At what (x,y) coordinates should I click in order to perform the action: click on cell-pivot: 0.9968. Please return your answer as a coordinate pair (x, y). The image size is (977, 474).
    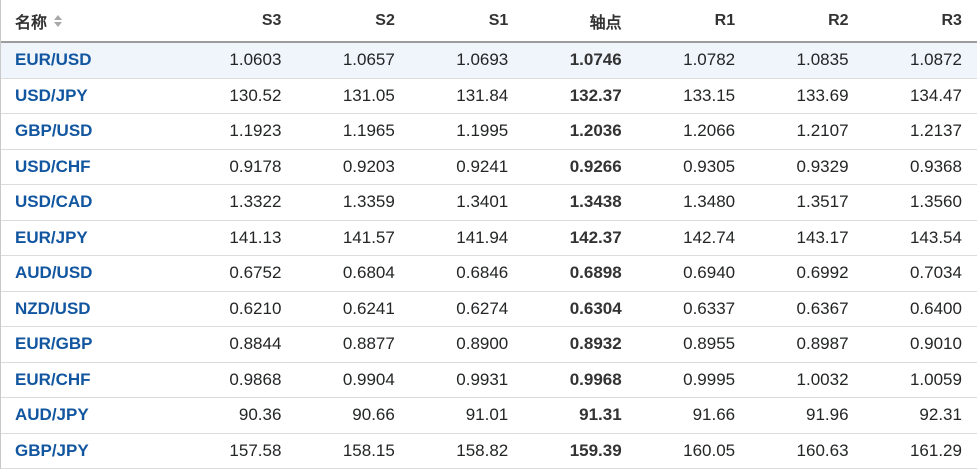
    Looking at the image, I should click on (595, 379).